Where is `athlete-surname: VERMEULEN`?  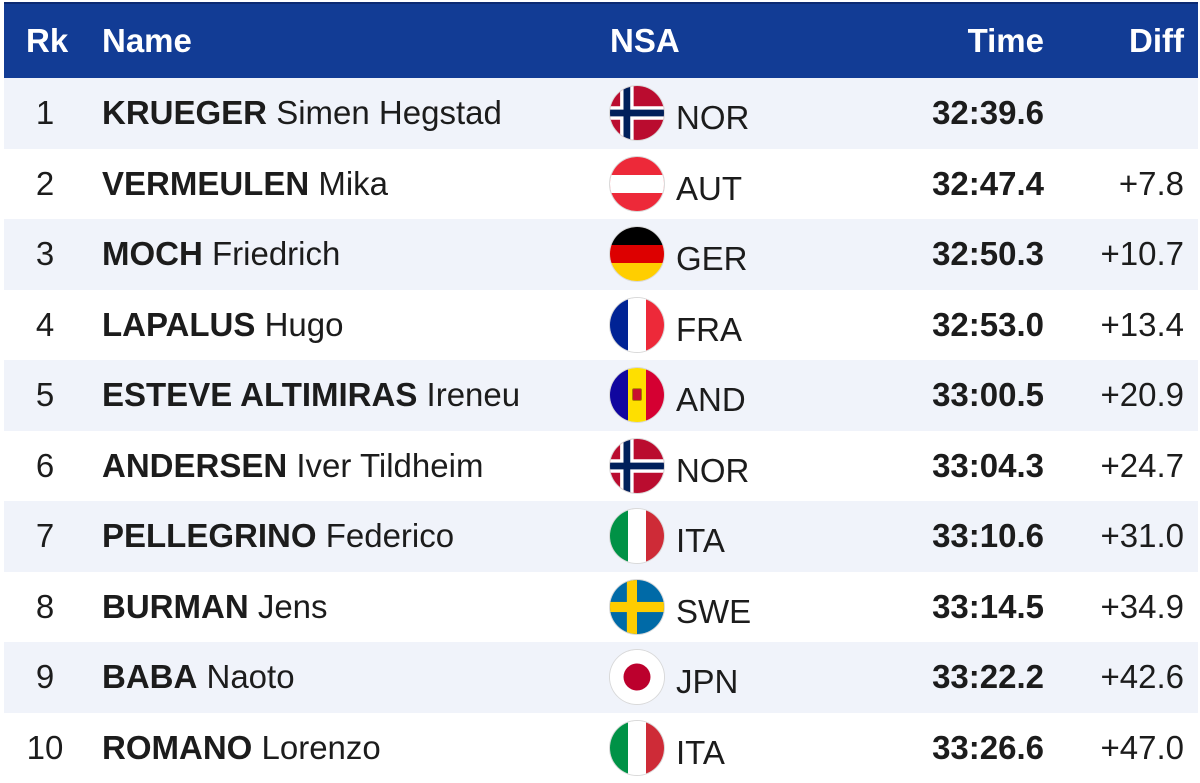
athlete-surname: VERMEULEN is located at coordinates (206, 183).